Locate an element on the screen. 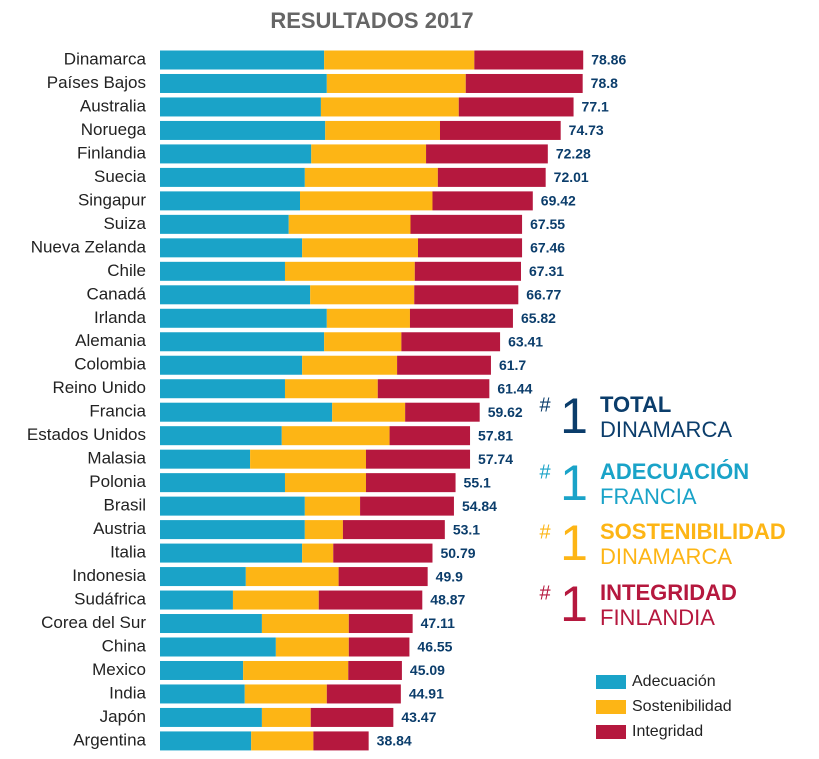 Image resolution: width=819 pixels, height=759 pixels. category-label: Brasil is located at coordinates (124, 505).